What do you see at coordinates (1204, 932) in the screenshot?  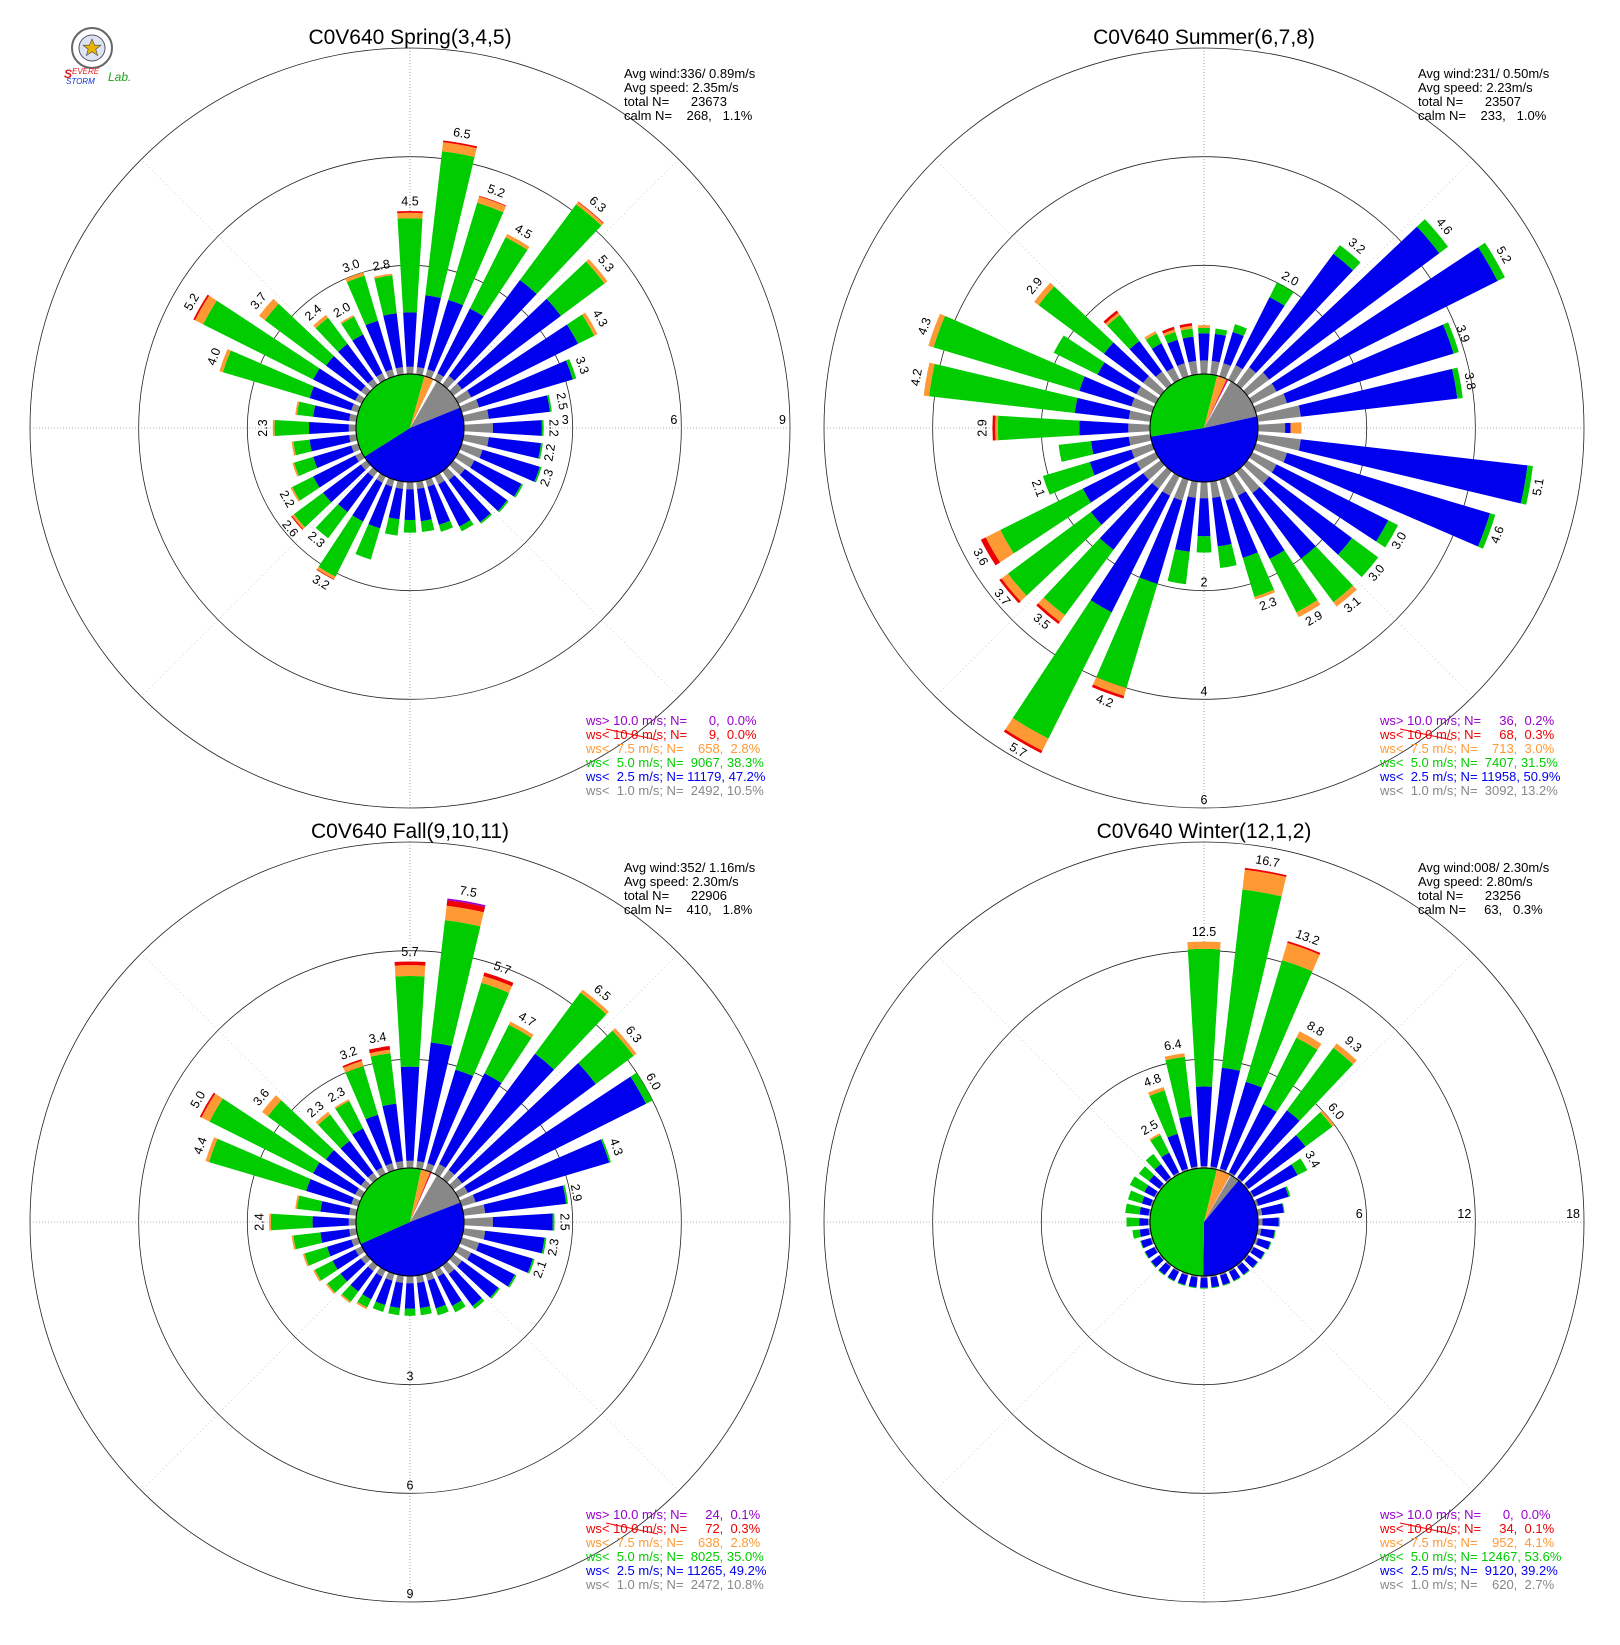 I see `bar-total-label: 12.5` at bounding box center [1204, 932].